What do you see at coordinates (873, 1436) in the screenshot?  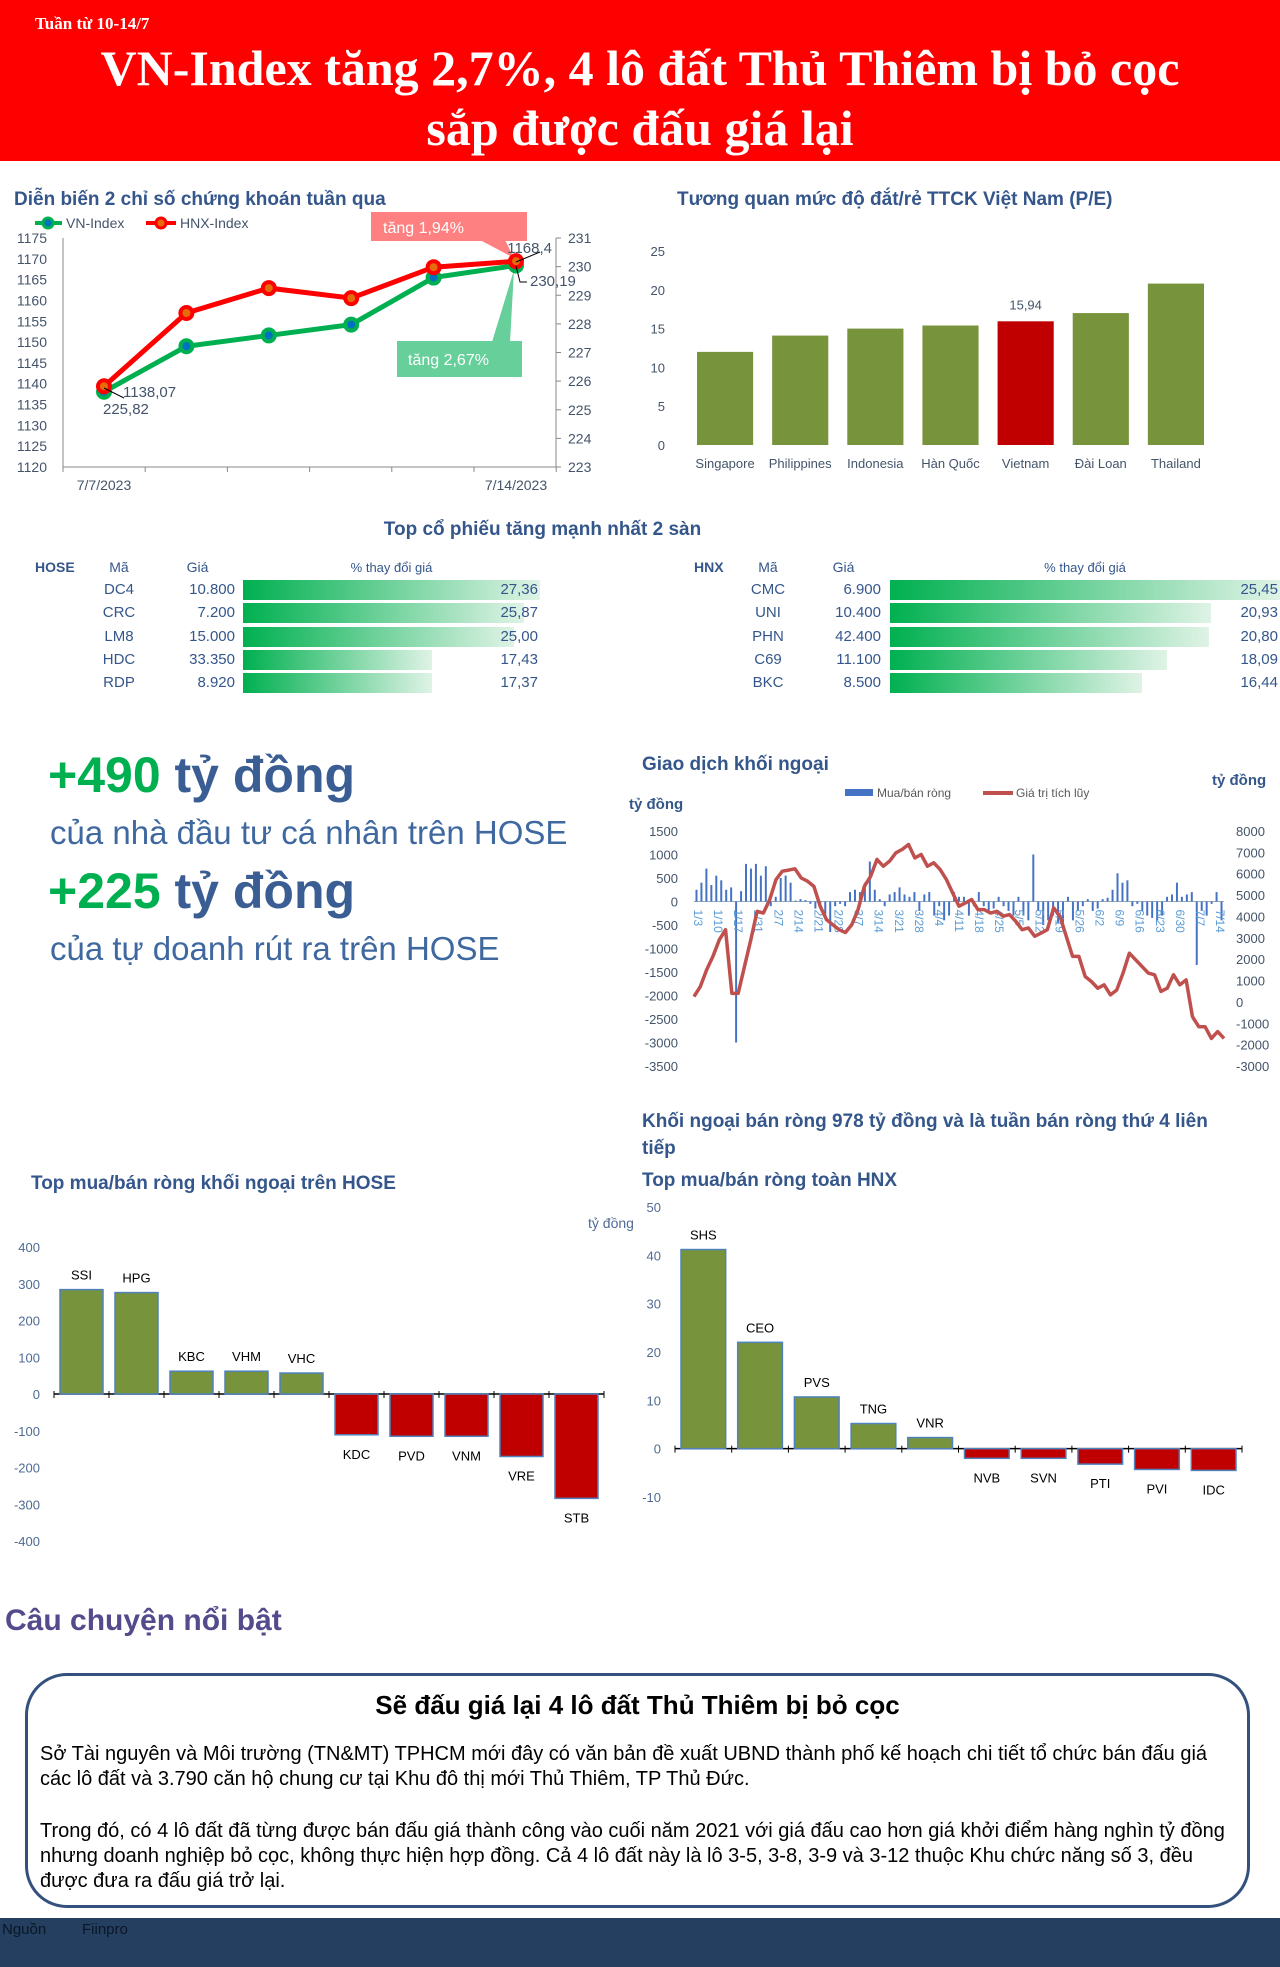 I see `bar-TNG` at bounding box center [873, 1436].